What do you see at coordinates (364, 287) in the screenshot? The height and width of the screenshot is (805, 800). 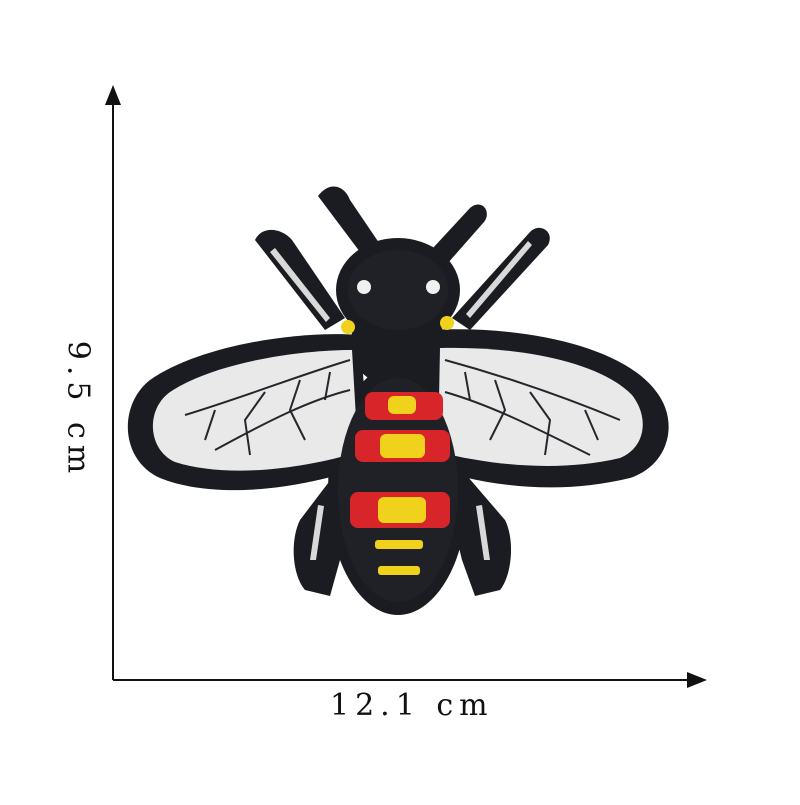 I see `left-eye` at bounding box center [364, 287].